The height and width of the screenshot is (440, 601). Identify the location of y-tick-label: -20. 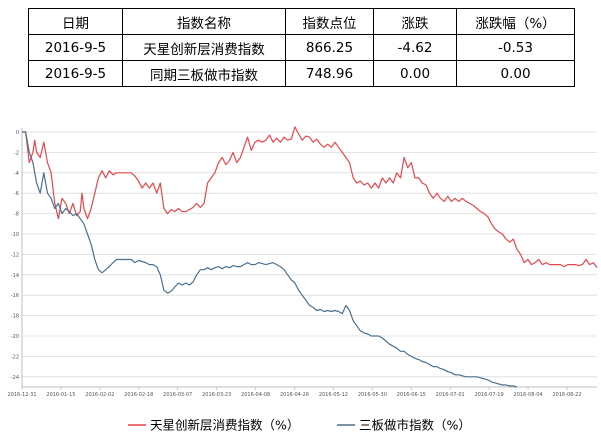
(15, 337).